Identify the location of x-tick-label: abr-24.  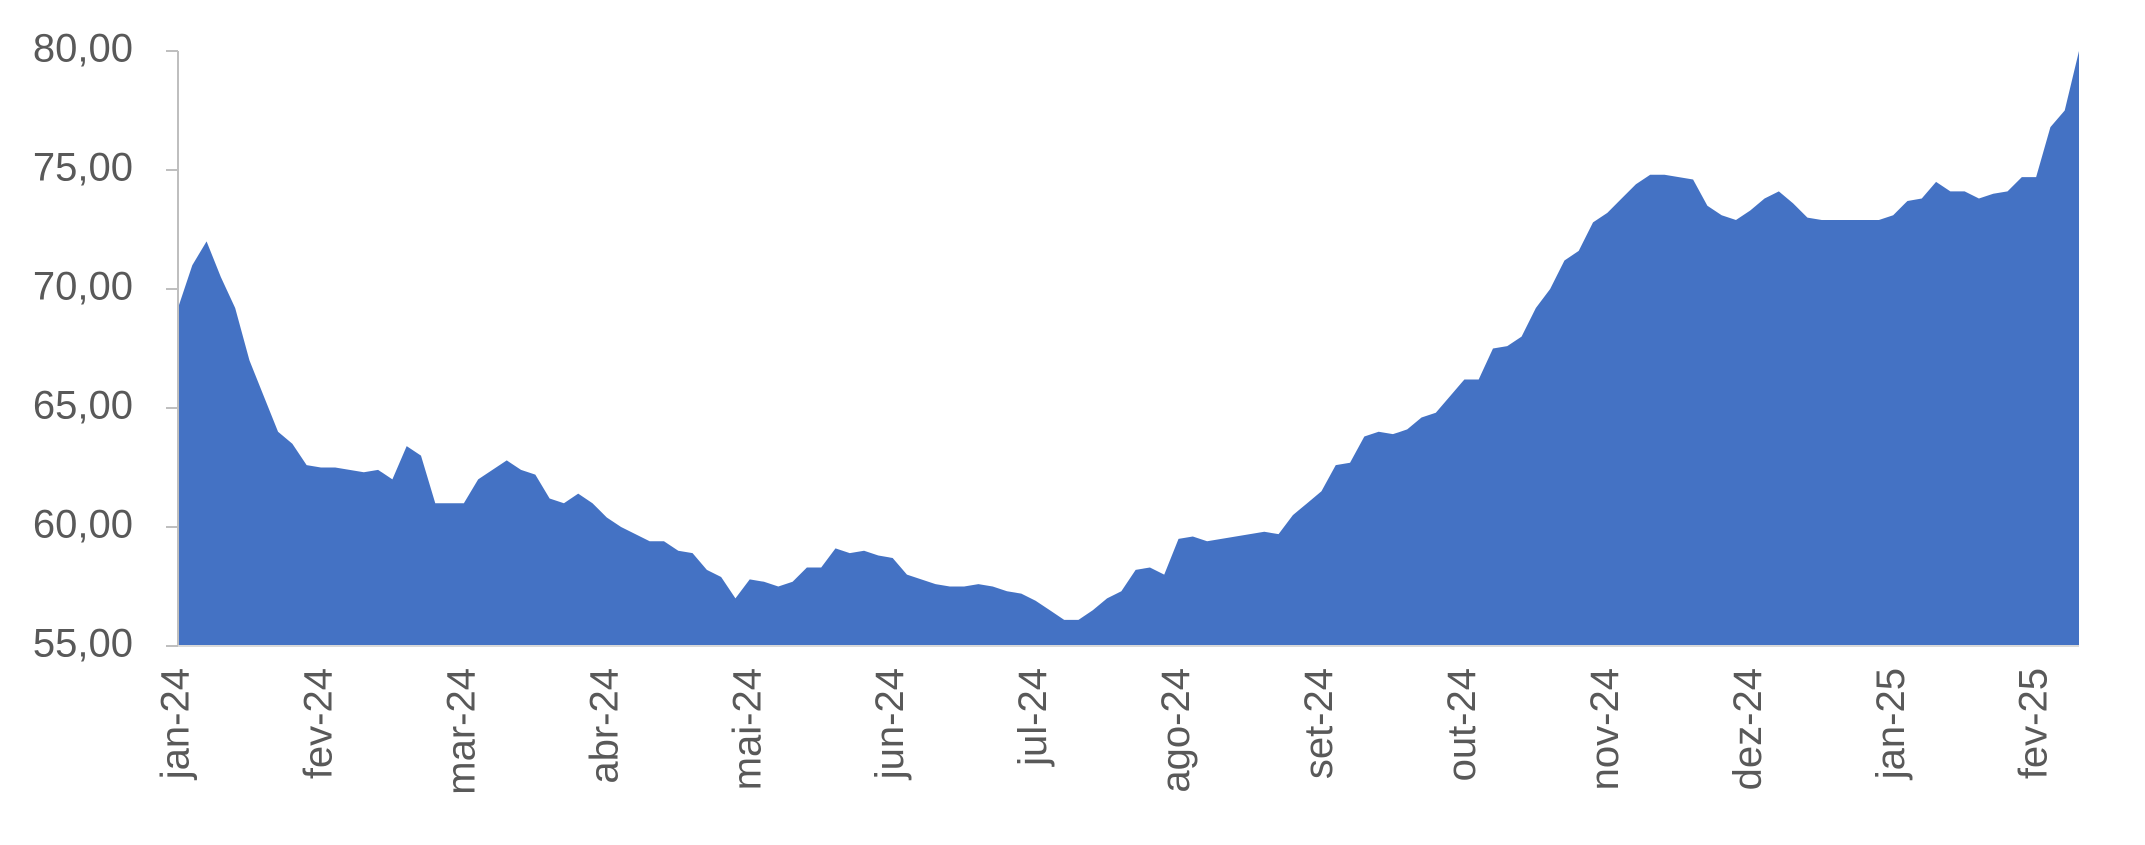
(604, 726).